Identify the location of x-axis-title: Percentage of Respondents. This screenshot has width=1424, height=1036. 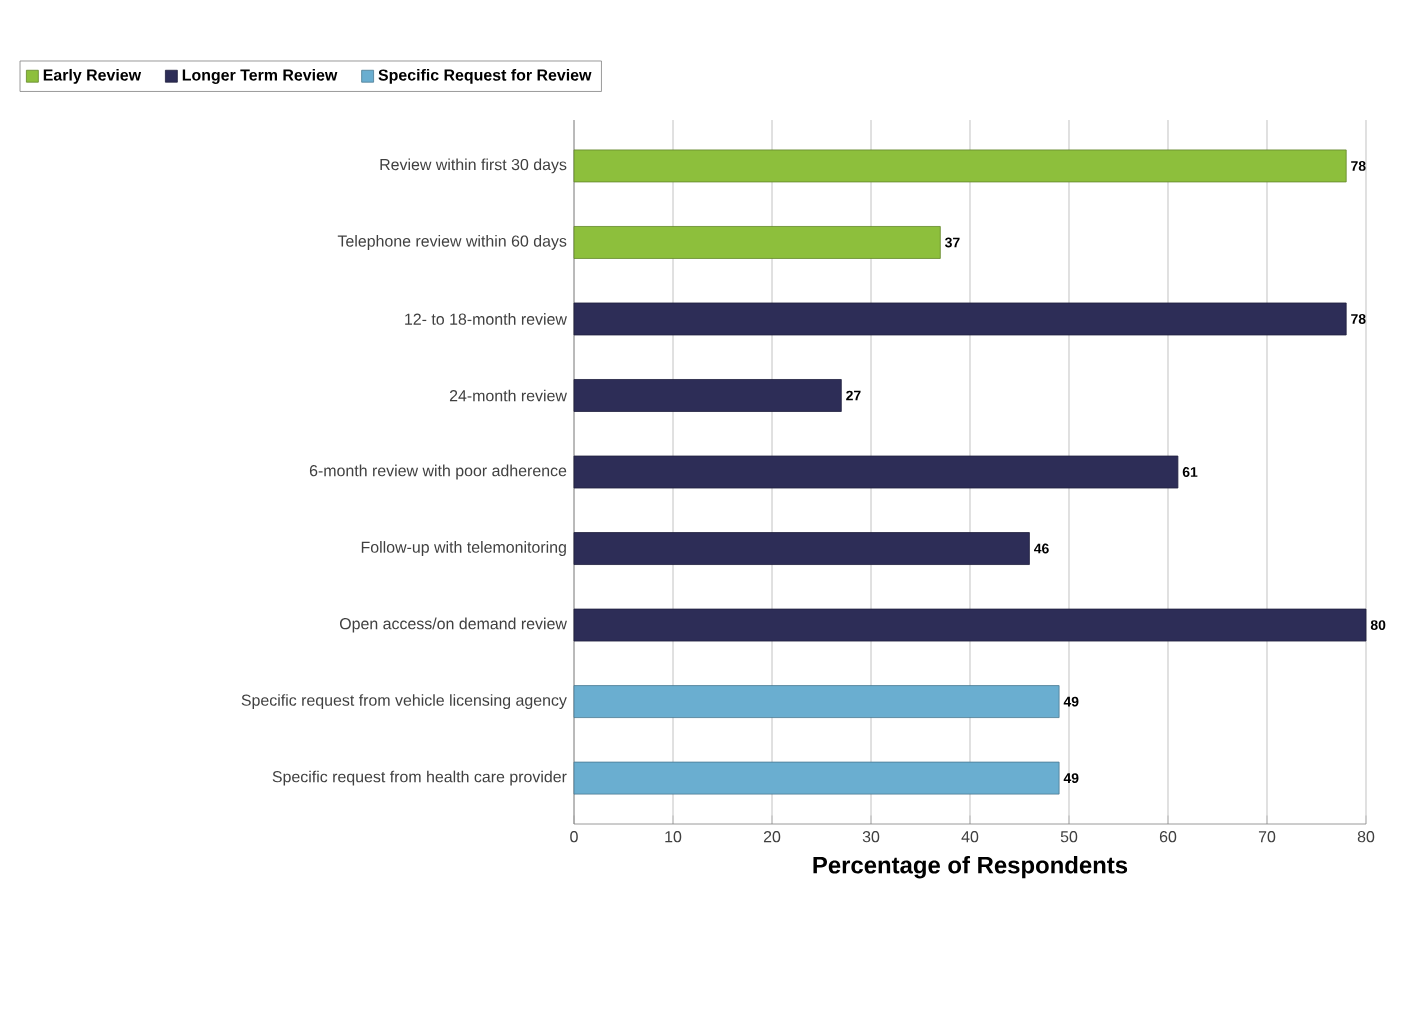
(970, 867).